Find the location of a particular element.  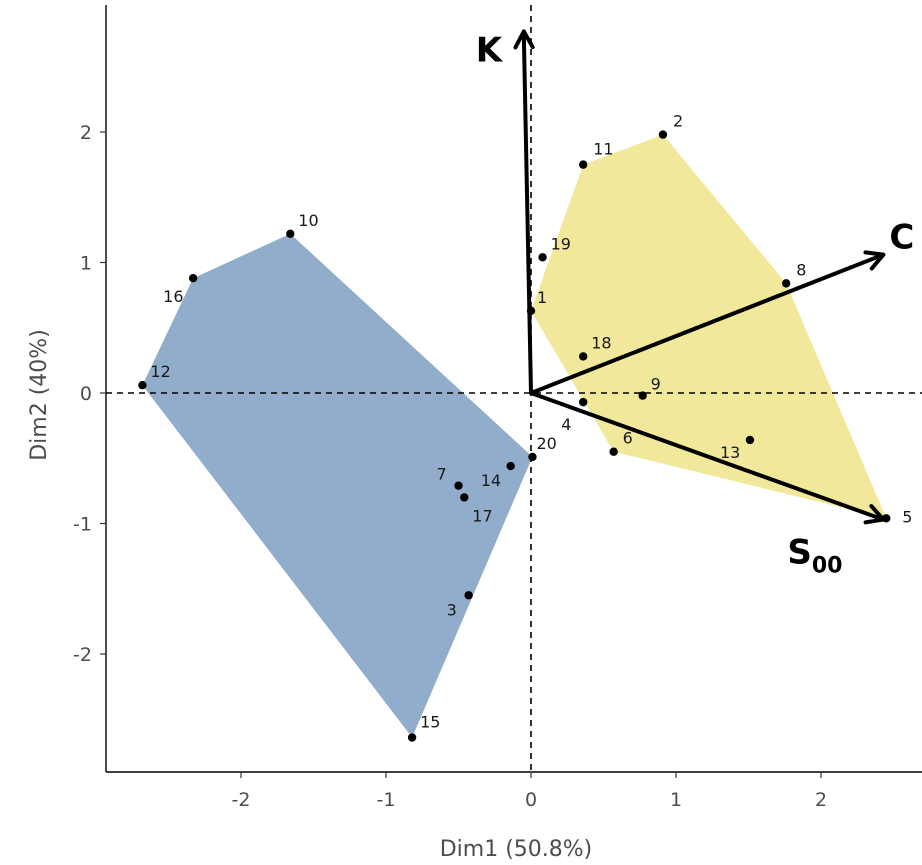

point-label-1: 1 is located at coordinates (542, 297).